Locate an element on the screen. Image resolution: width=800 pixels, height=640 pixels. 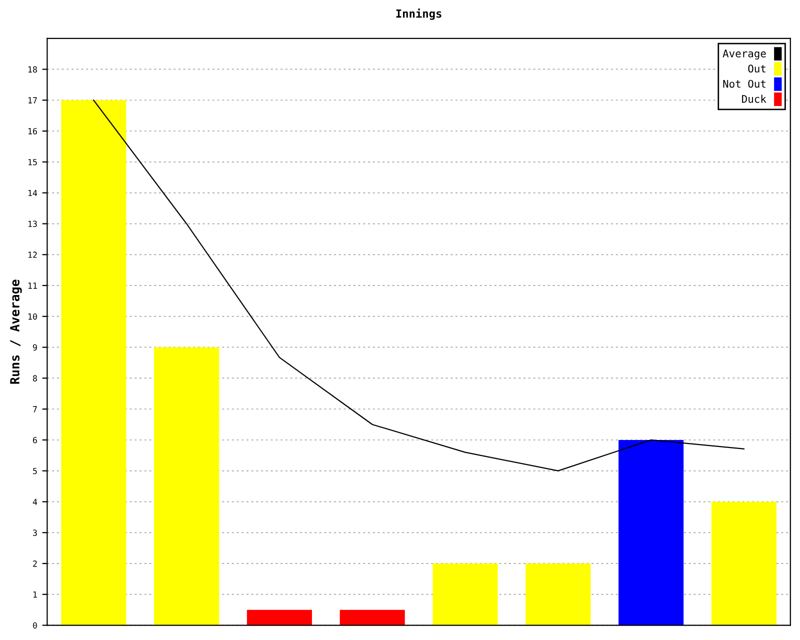
y-tick-label: 18 is located at coordinates (32, 69).